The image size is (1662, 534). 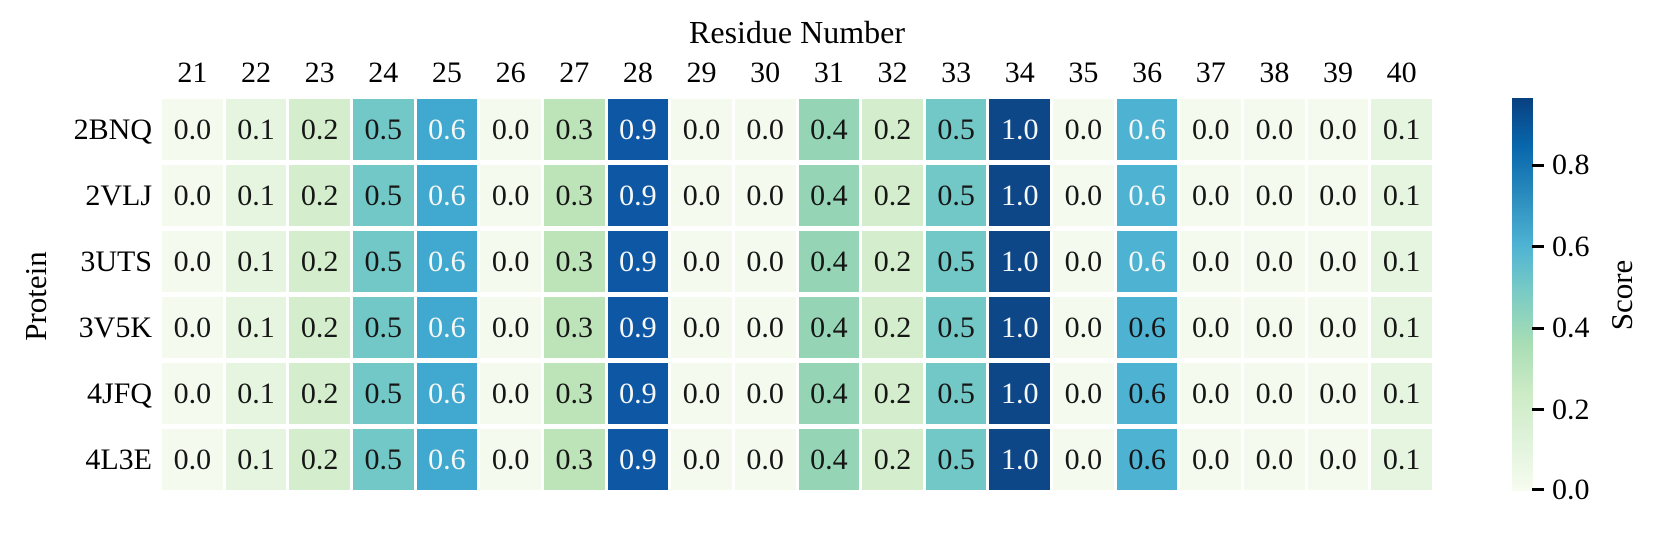 I want to click on row-label: 3UTS, so click(x=116, y=261).